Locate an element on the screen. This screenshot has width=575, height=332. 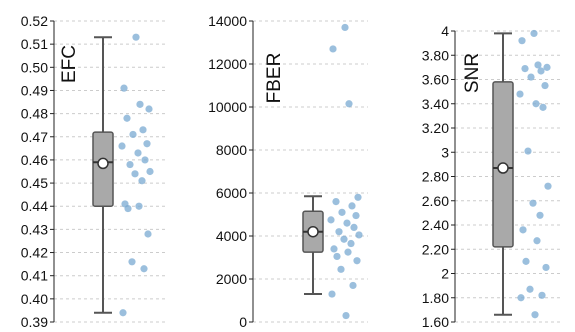
axis-label: FBER is located at coordinates (274, 78).